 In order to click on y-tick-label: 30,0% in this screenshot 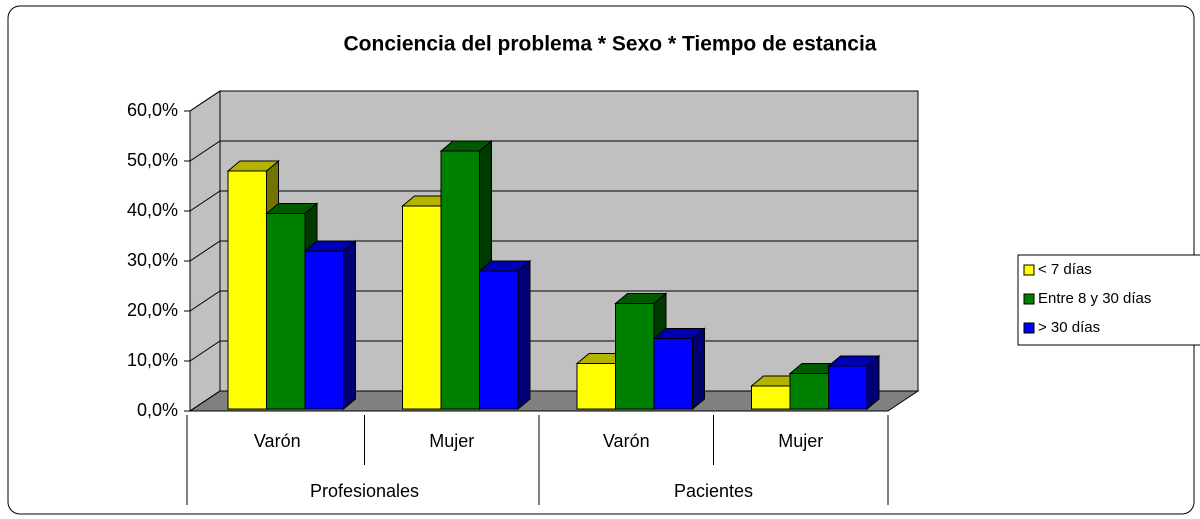, I will do `click(152, 260)`.